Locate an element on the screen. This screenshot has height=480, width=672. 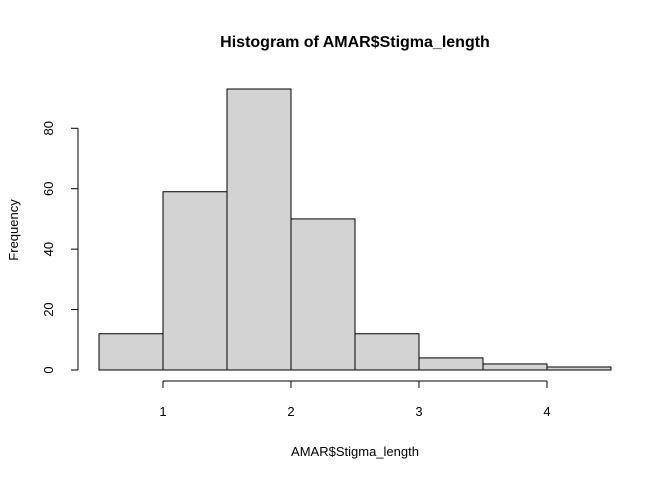
x-tick-label-3: 4 is located at coordinates (546, 411).